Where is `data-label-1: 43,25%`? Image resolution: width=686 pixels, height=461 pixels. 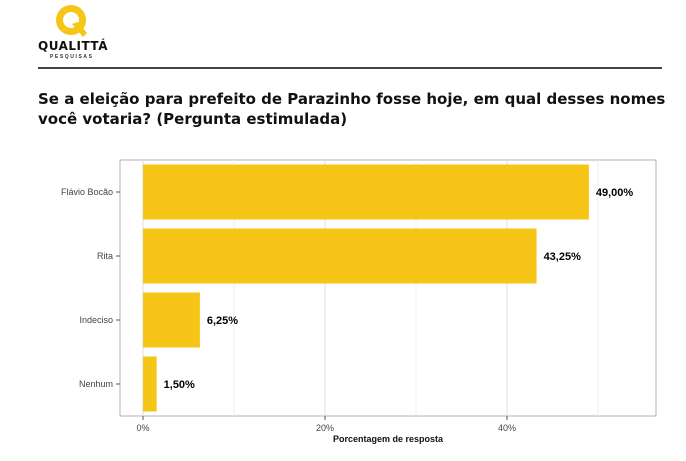
data-label-1: 43,25% is located at coordinates (563, 257).